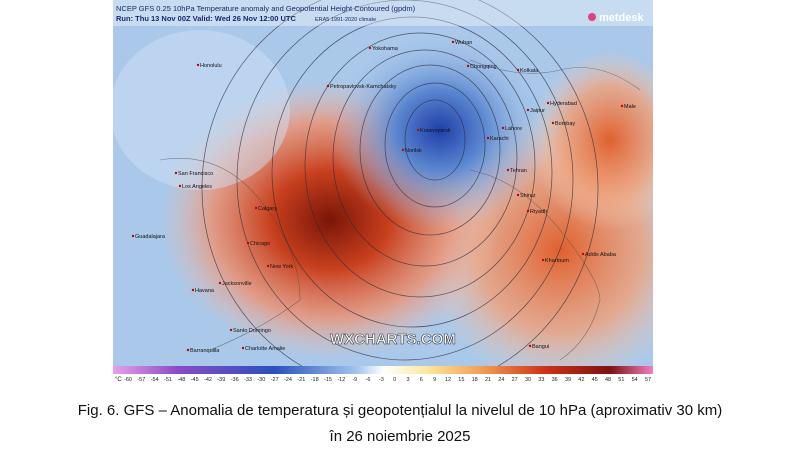 The height and width of the screenshot is (450, 800). Describe the element at coordinates (635, 380) in the screenshot. I see `colorbar-label: 54` at that location.